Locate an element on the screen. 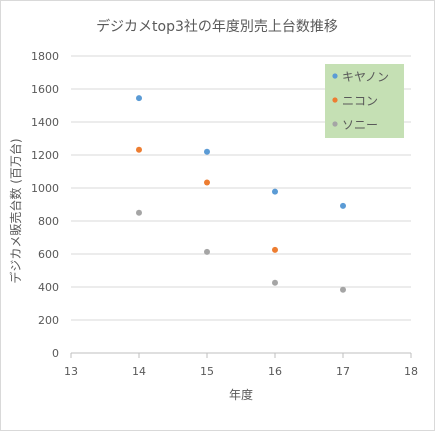  x-tick-label: 13 is located at coordinates (71, 371).